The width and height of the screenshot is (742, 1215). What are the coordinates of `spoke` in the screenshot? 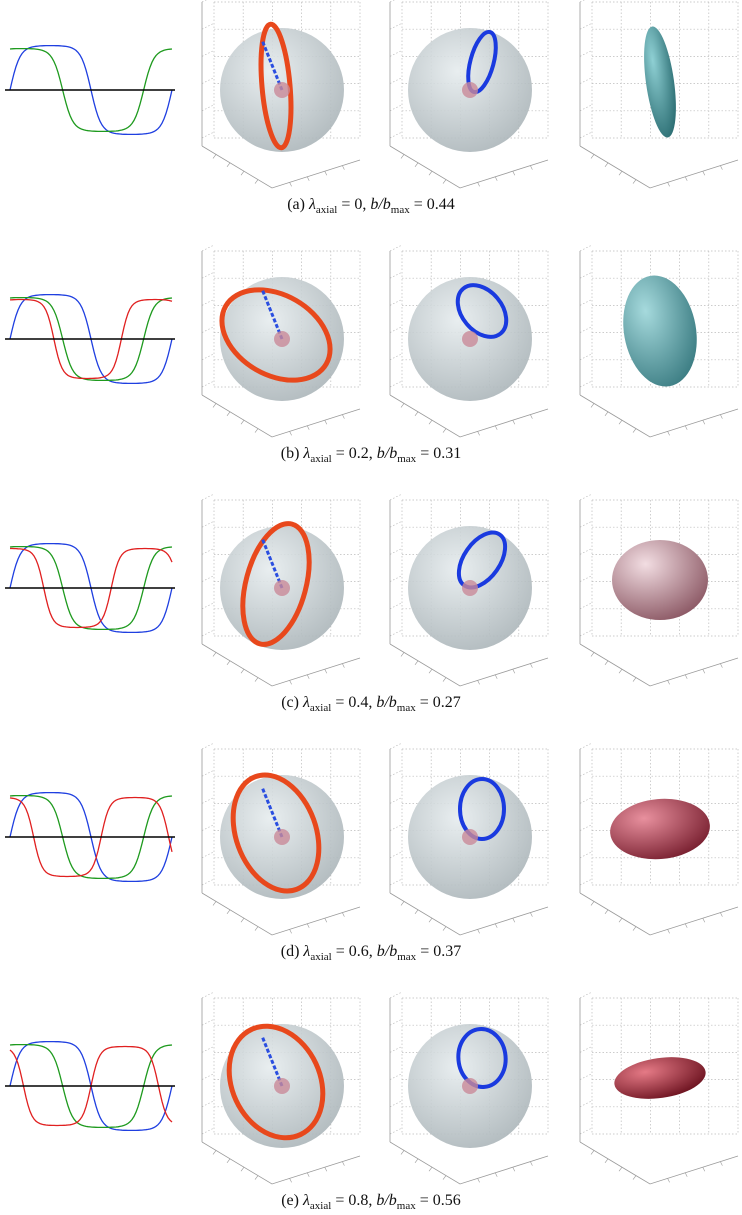 It's located at (272, 65).